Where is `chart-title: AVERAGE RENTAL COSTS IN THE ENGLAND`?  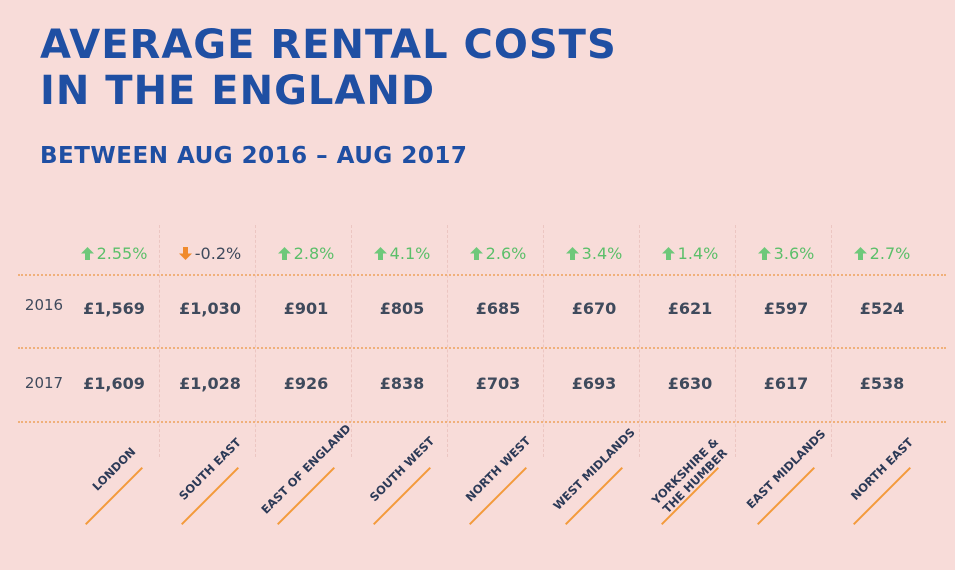
chart-title: AVERAGE RENTAL COSTS IN THE ENGLAND is located at coordinates (328, 68).